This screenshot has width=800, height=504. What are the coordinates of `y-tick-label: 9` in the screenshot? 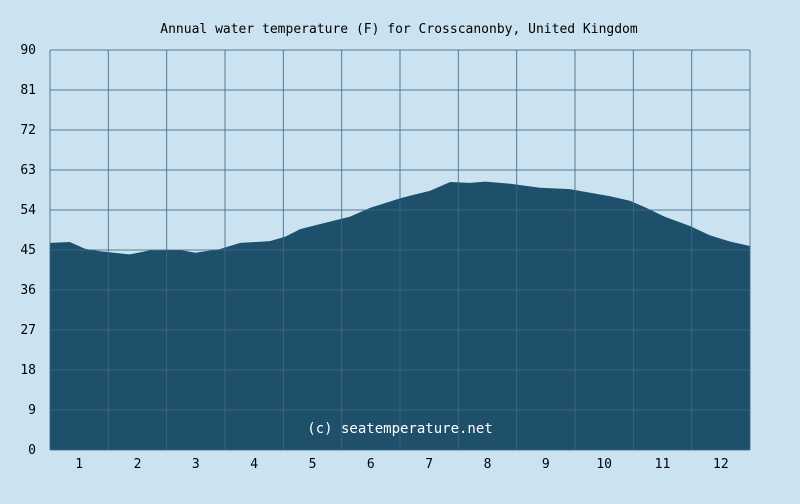 It's located at (32, 410).